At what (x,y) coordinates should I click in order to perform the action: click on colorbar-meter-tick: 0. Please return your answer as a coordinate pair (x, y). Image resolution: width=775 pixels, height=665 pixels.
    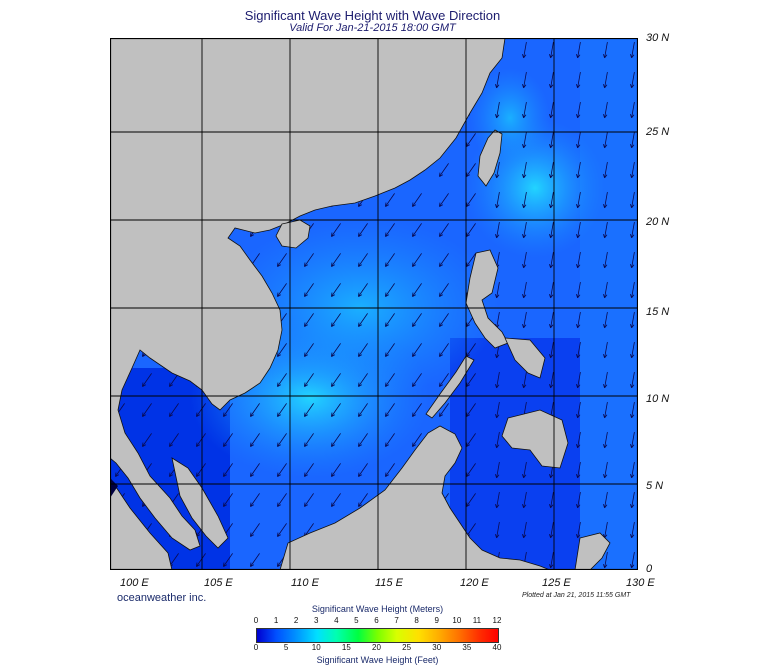
    Looking at the image, I should click on (256, 620).